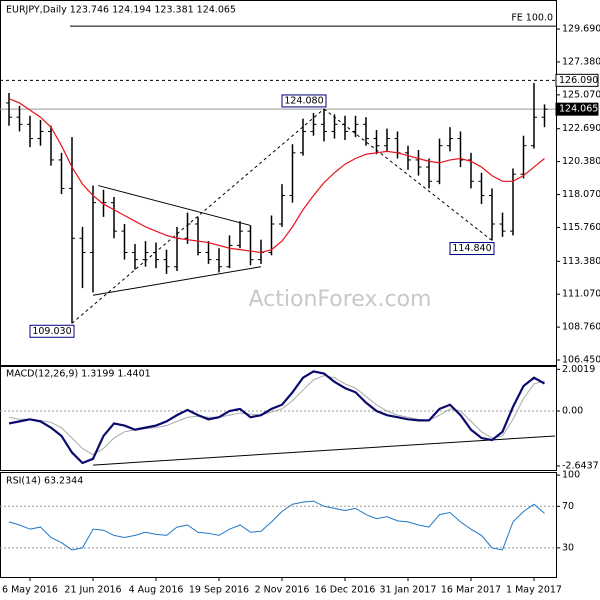 Image resolution: width=600 pixels, height=600 pixels. I want to click on x-tick-label: 21 Jun 2016, so click(92, 590).